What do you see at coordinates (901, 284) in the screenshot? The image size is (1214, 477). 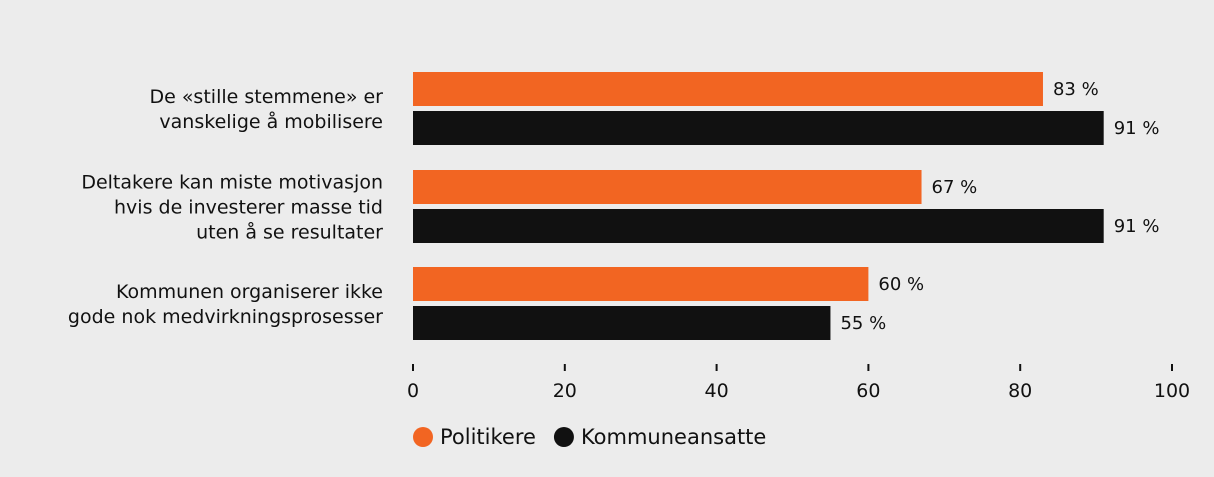 I see `value-label-politikere-2: 60 %` at bounding box center [901, 284].